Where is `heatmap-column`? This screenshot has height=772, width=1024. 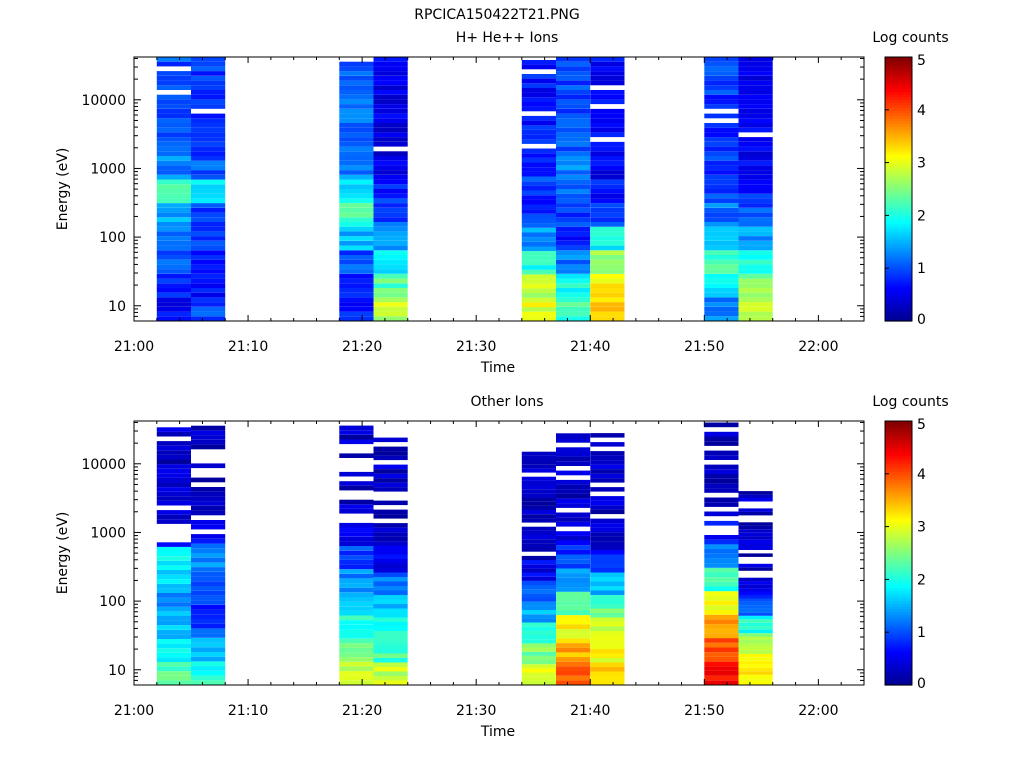 heatmap-column is located at coordinates (173, 556).